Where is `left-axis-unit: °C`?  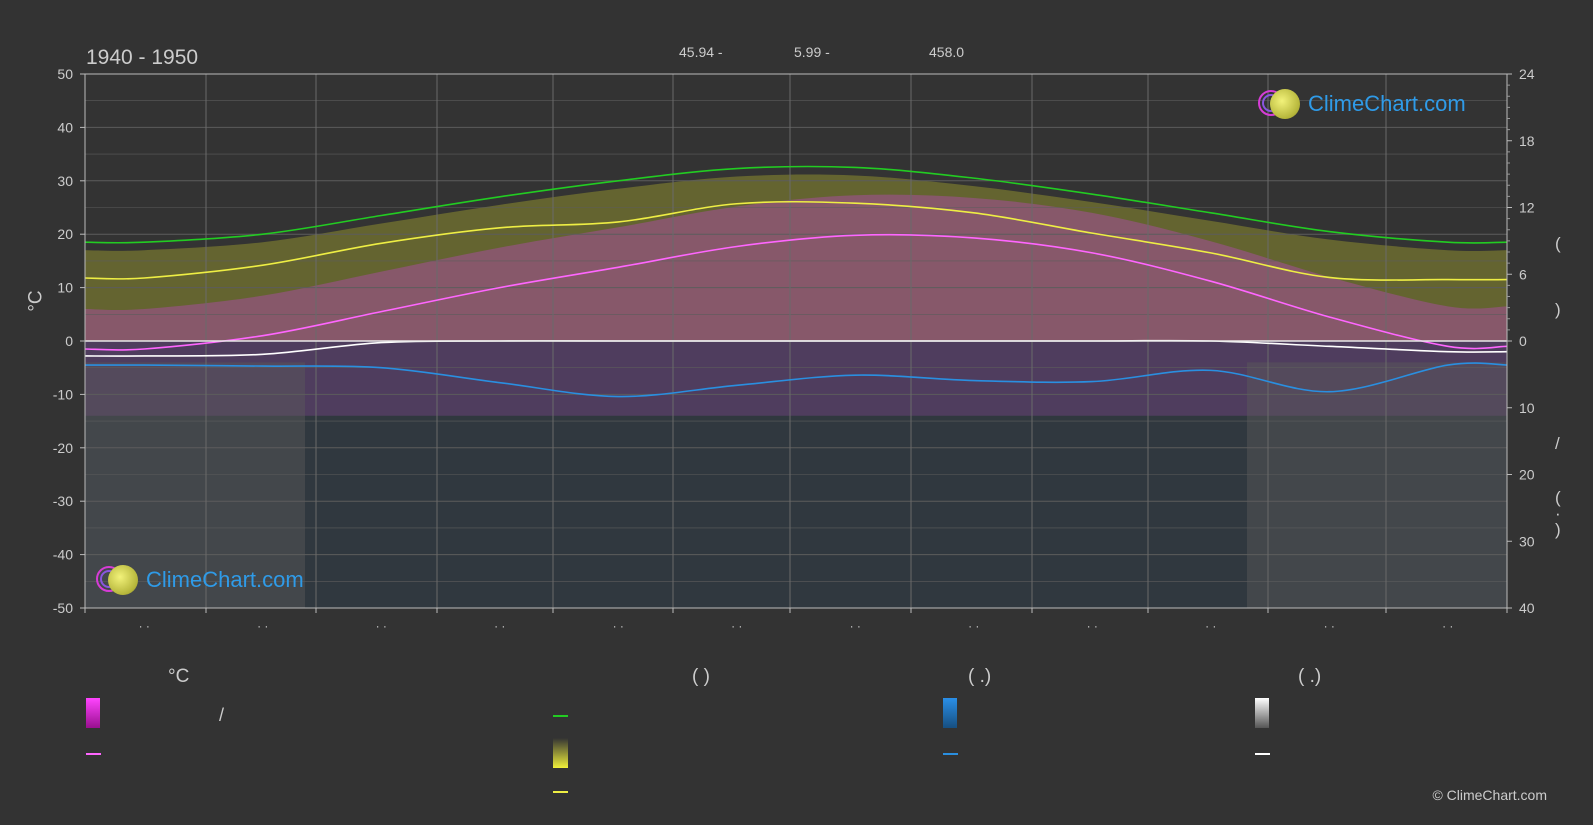
left-axis-unit: °C is located at coordinates (36, 301).